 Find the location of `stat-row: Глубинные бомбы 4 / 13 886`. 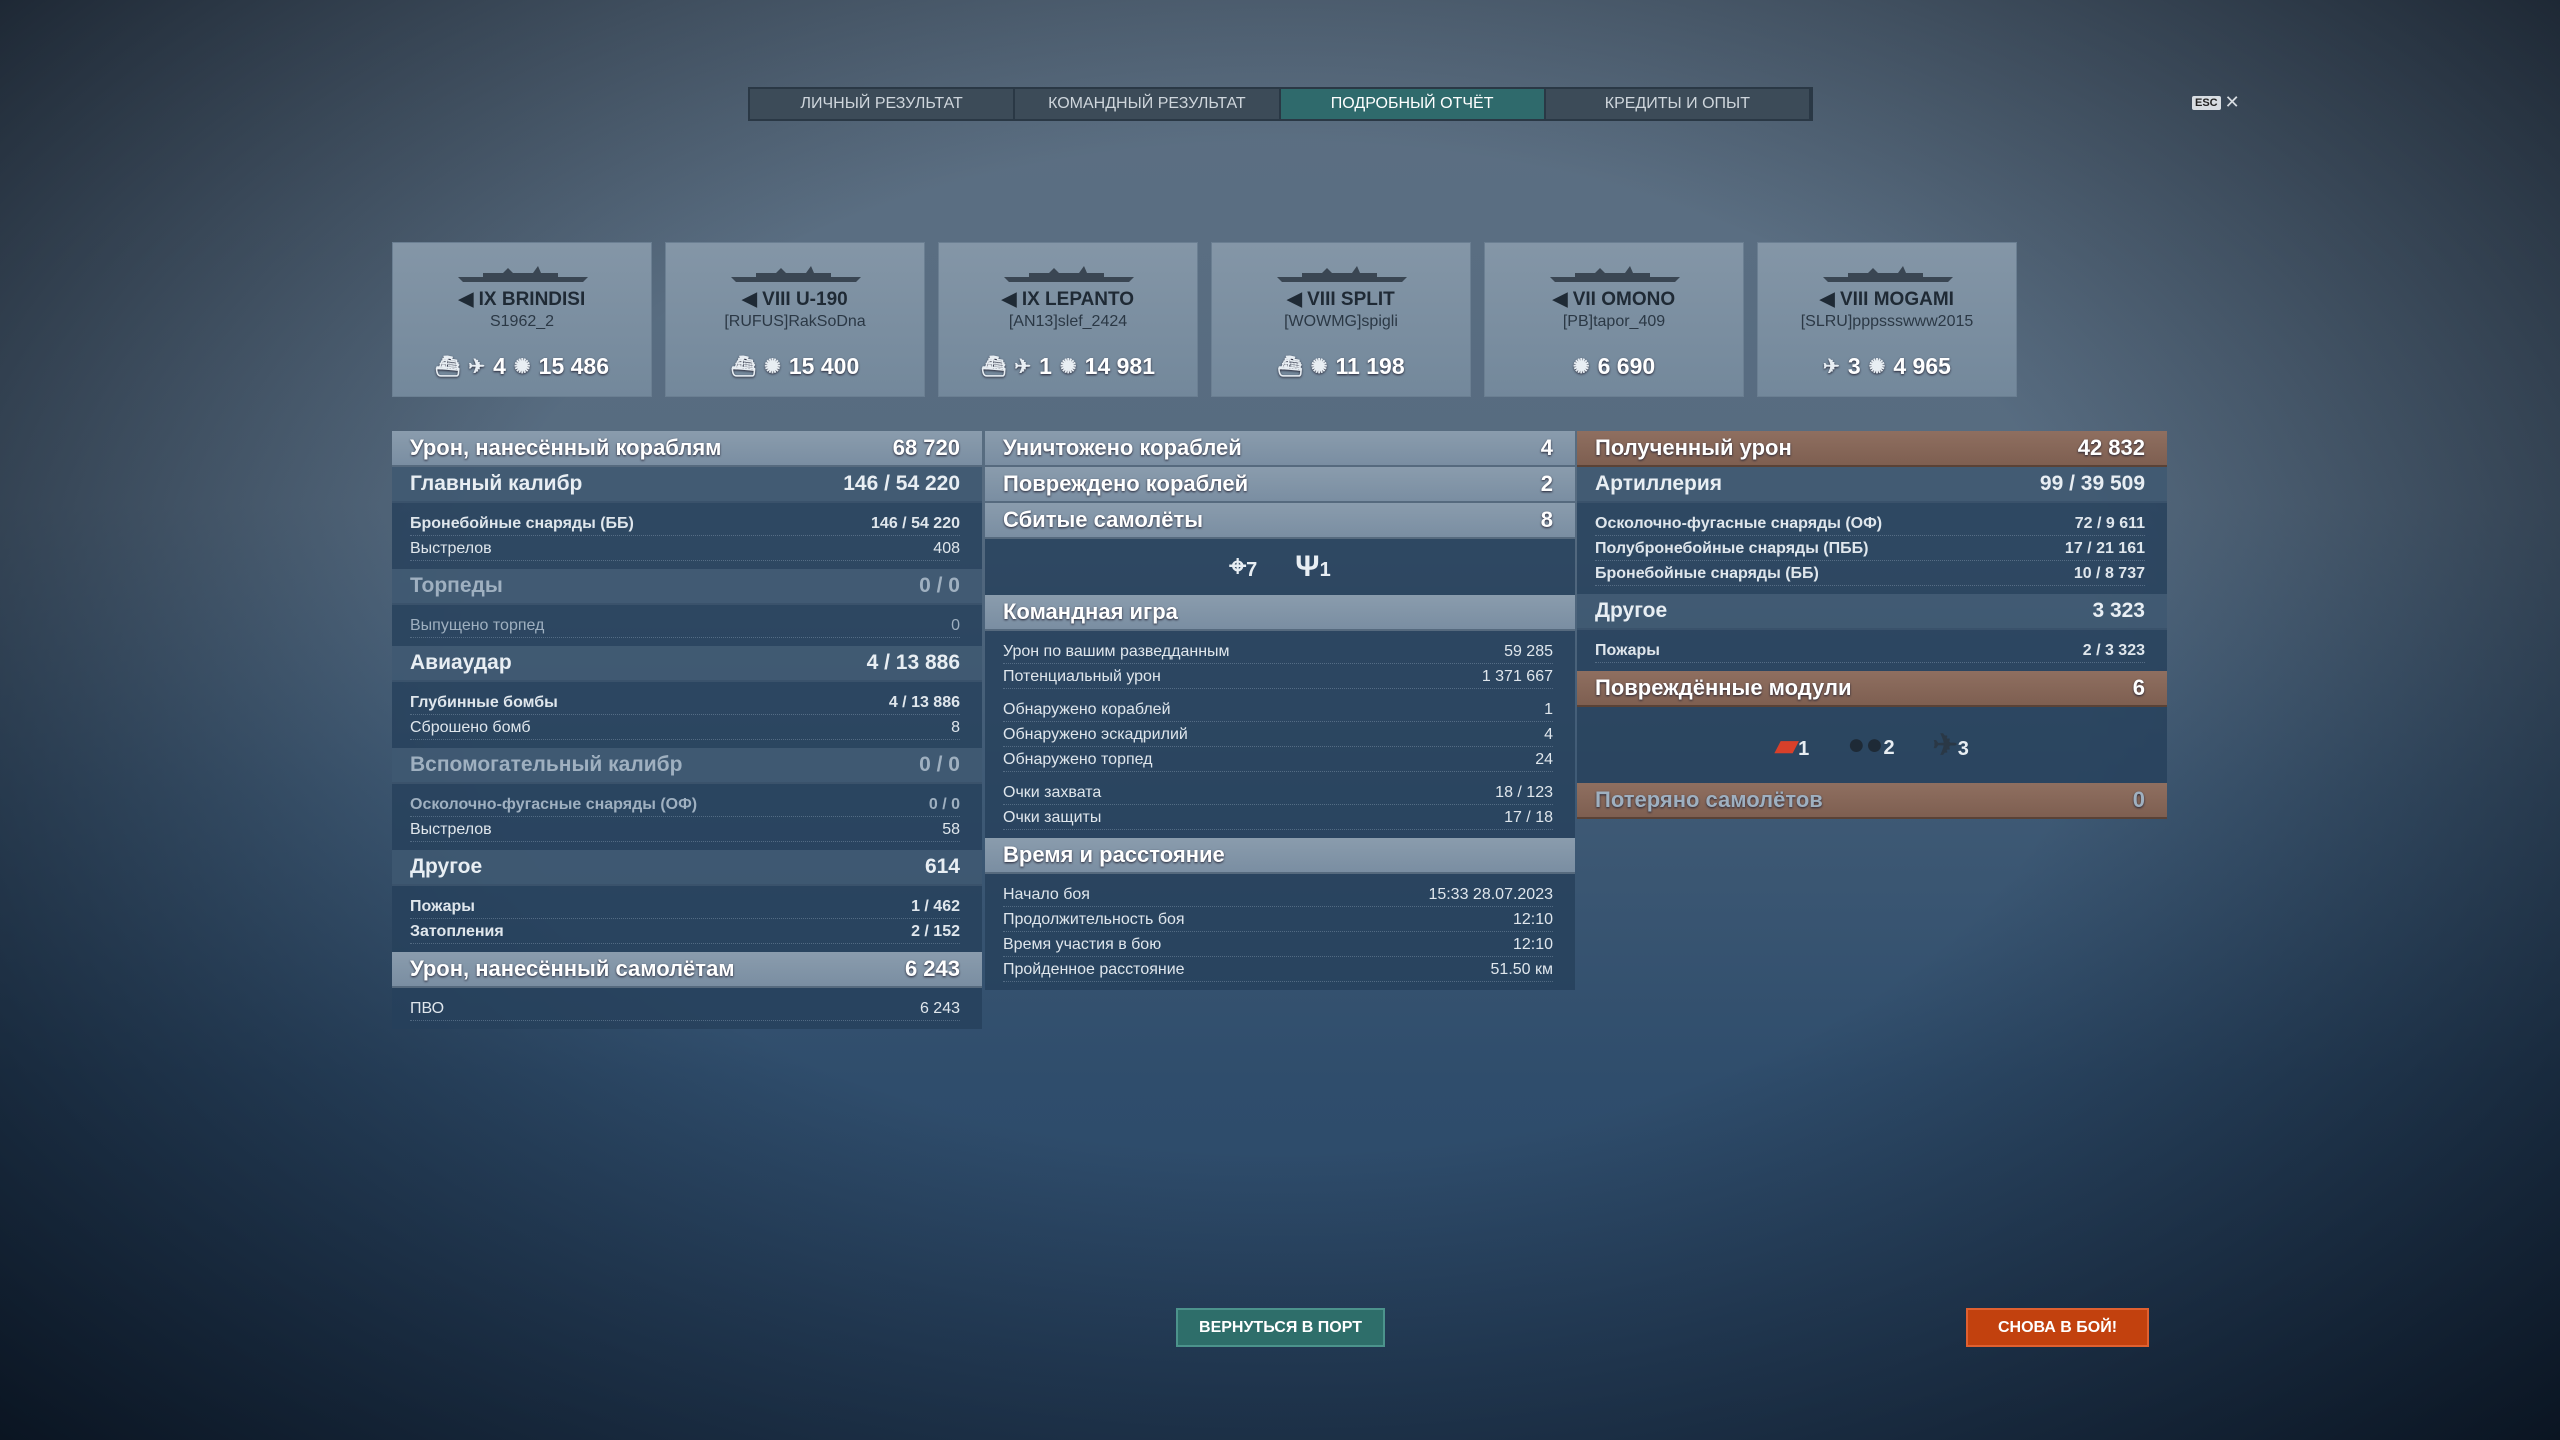

stat-row: Глубинные бомбы 4 / 13 886 is located at coordinates (685, 702).